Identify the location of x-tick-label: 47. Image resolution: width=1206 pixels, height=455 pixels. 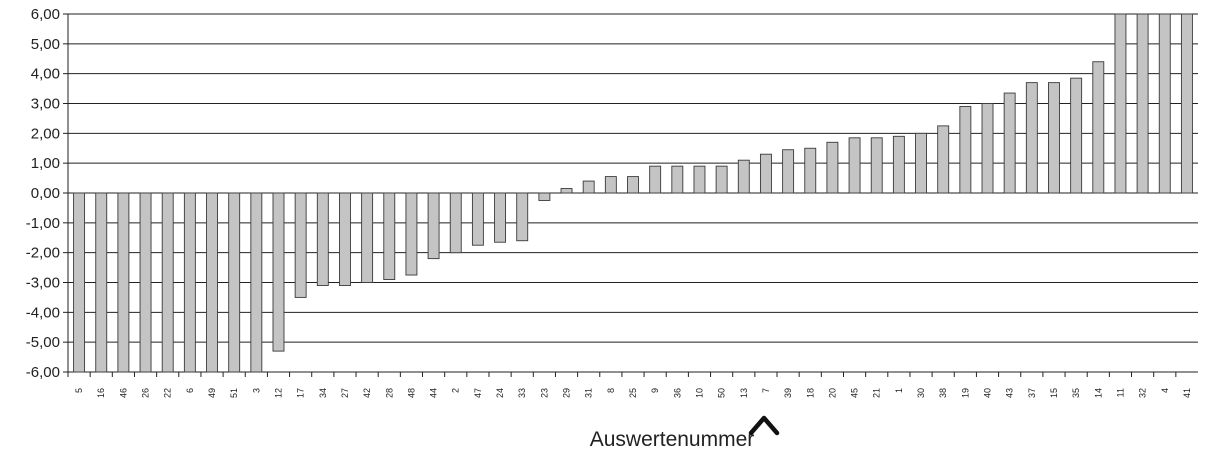
(478, 393).